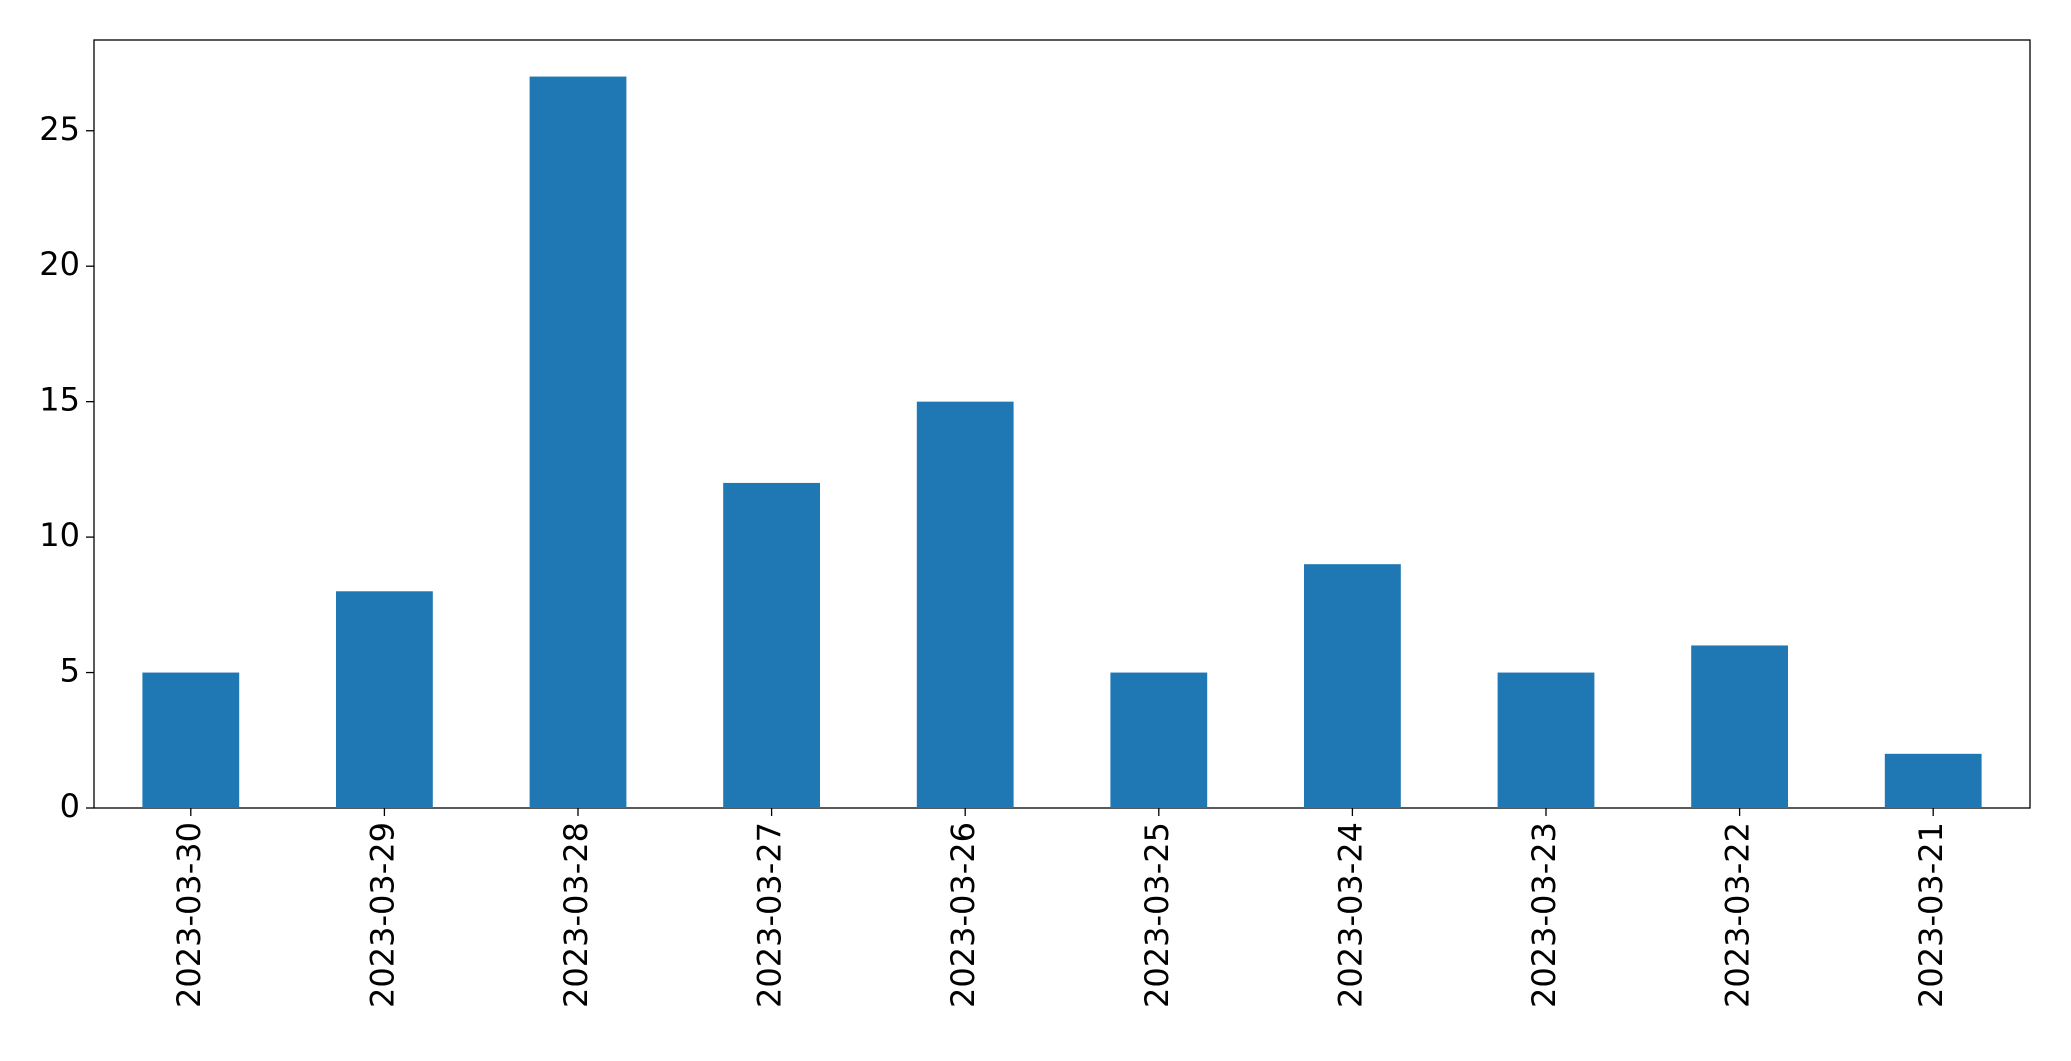 Image resolution: width=2071 pixels, height=1061 pixels. What do you see at coordinates (59, 535) in the screenshot?
I see `y-tick-label: 10` at bounding box center [59, 535].